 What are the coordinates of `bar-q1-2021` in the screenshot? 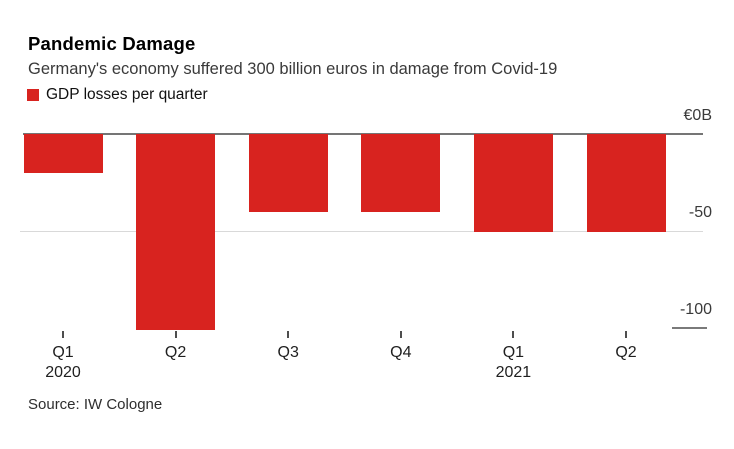 It's located at (513, 183).